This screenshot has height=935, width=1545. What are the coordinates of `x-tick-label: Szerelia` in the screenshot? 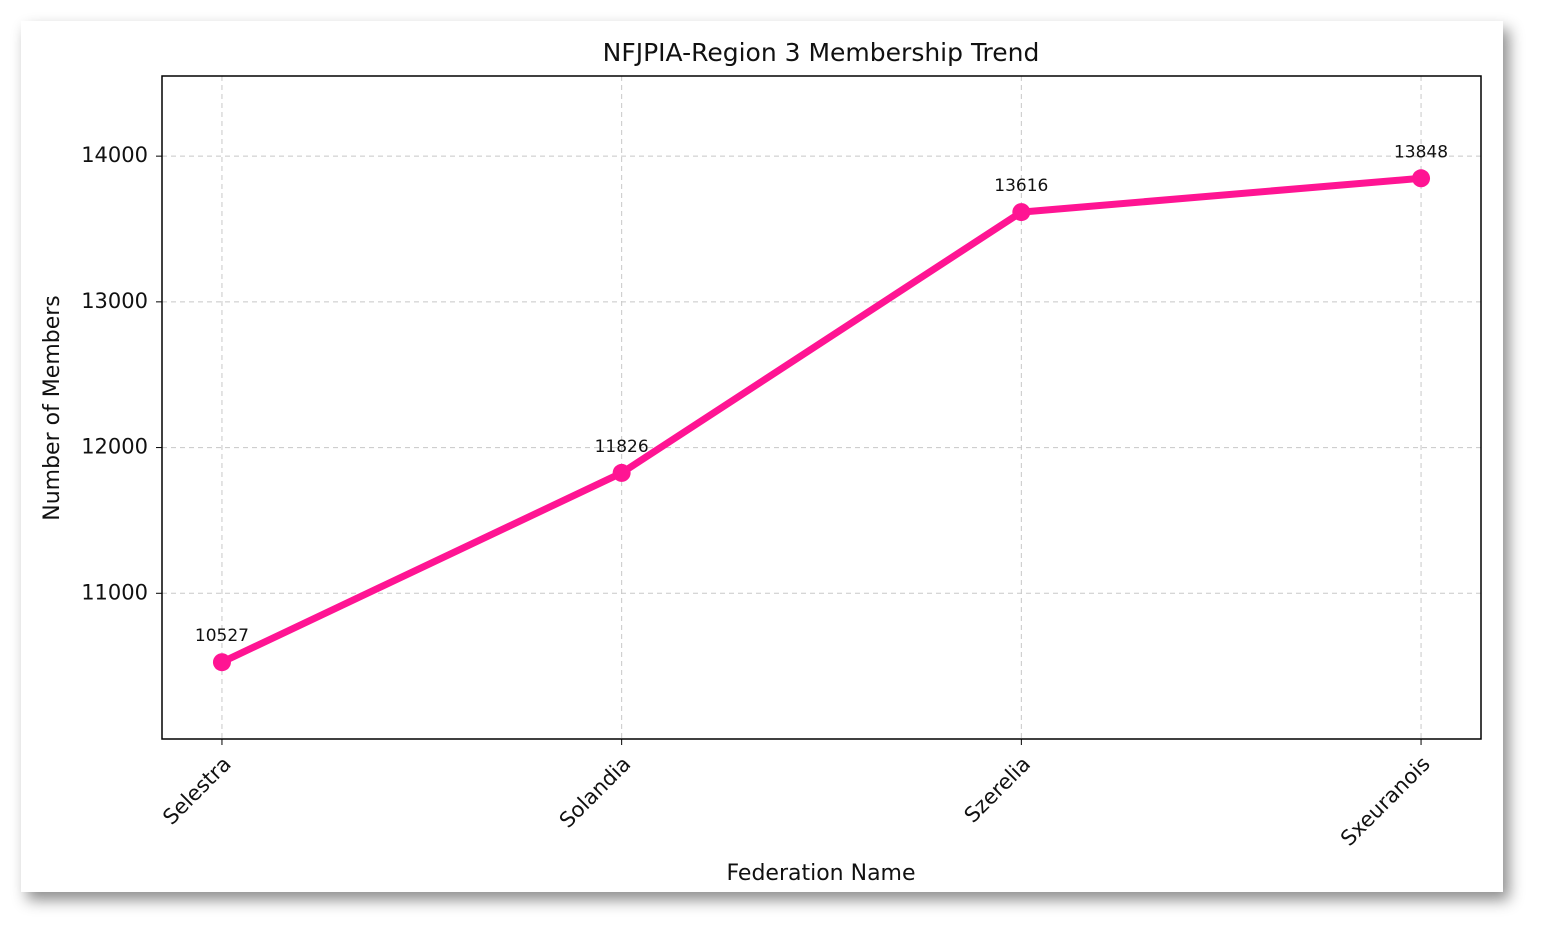 It's located at (998, 790).